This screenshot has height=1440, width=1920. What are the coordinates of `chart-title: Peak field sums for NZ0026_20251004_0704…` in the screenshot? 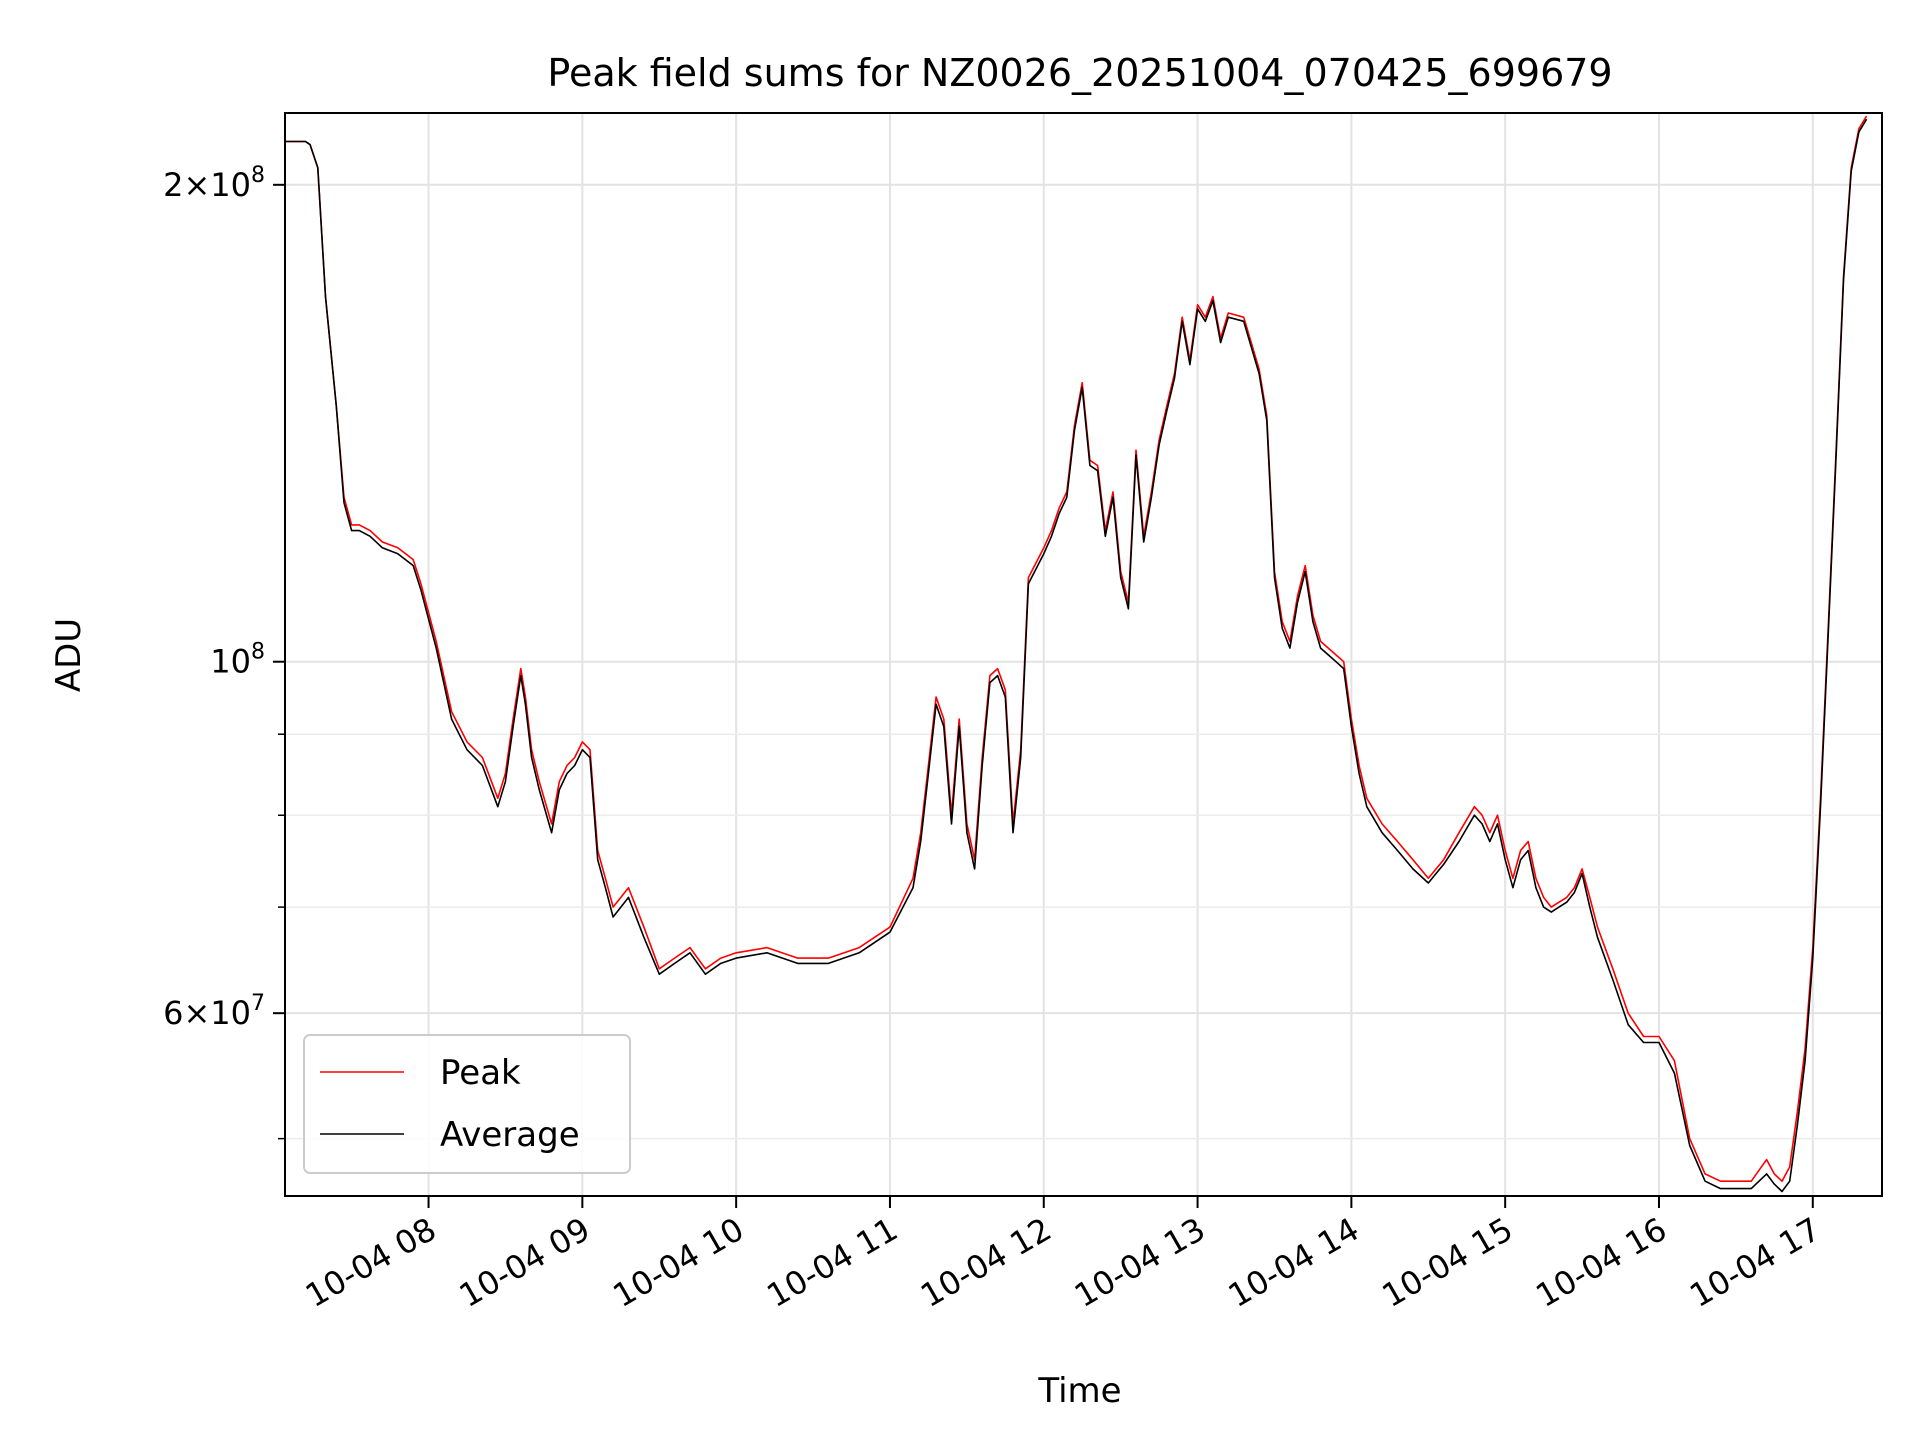 It's located at (1079, 73).